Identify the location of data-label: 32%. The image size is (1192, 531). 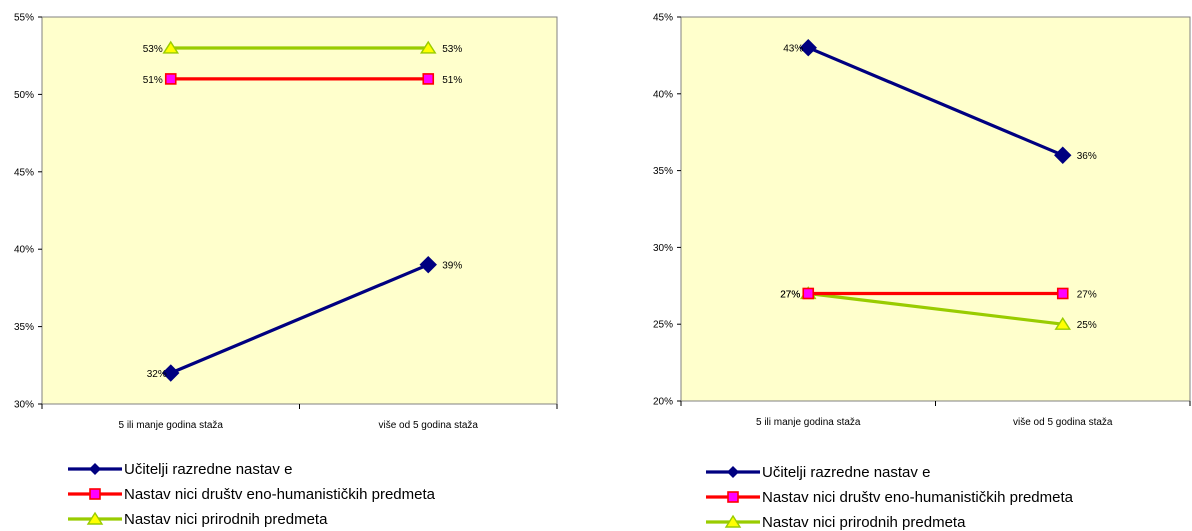
(157, 374).